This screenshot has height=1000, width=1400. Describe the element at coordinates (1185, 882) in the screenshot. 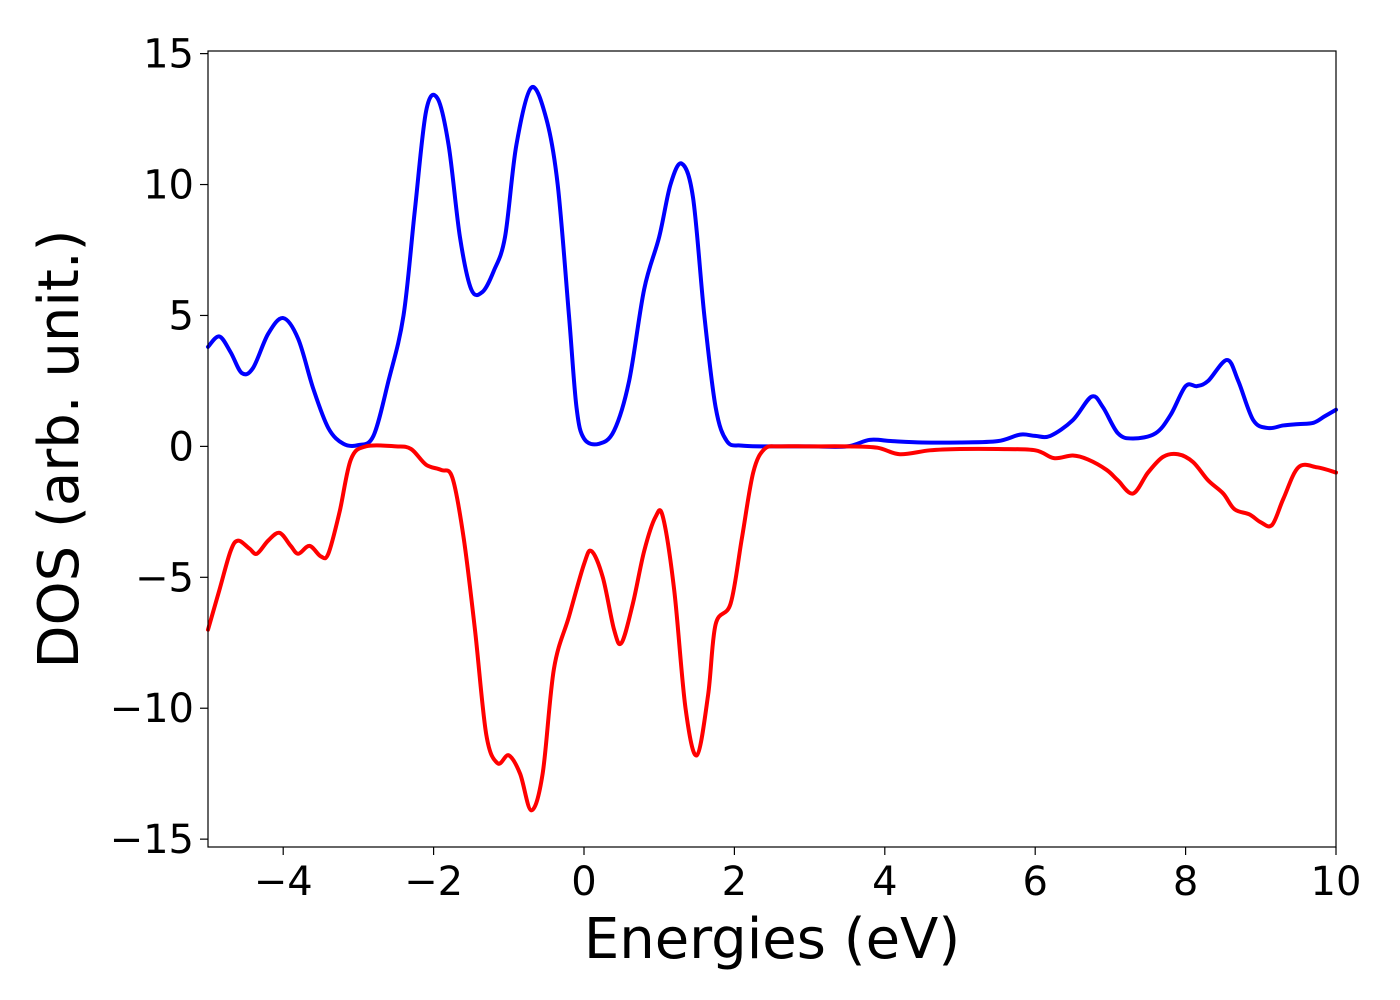

I see `x-tick-label: 8` at that location.